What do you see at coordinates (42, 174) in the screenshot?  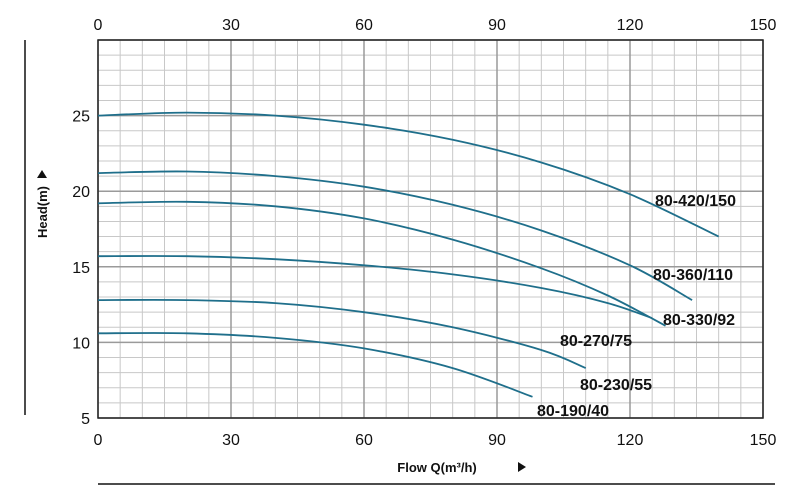 I see `y-axis-arrow-icon` at bounding box center [42, 174].